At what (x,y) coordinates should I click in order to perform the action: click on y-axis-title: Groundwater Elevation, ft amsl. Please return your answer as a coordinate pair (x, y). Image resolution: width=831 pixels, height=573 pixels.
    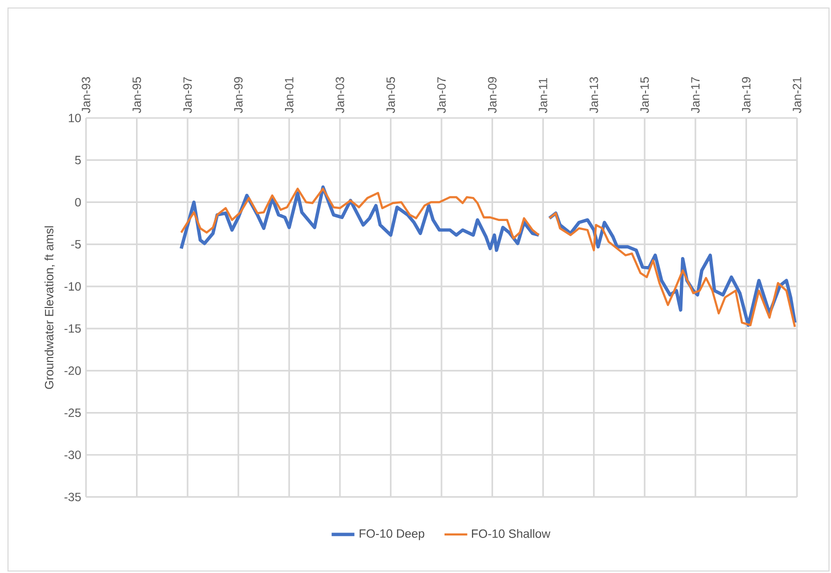
    Looking at the image, I should click on (49, 307).